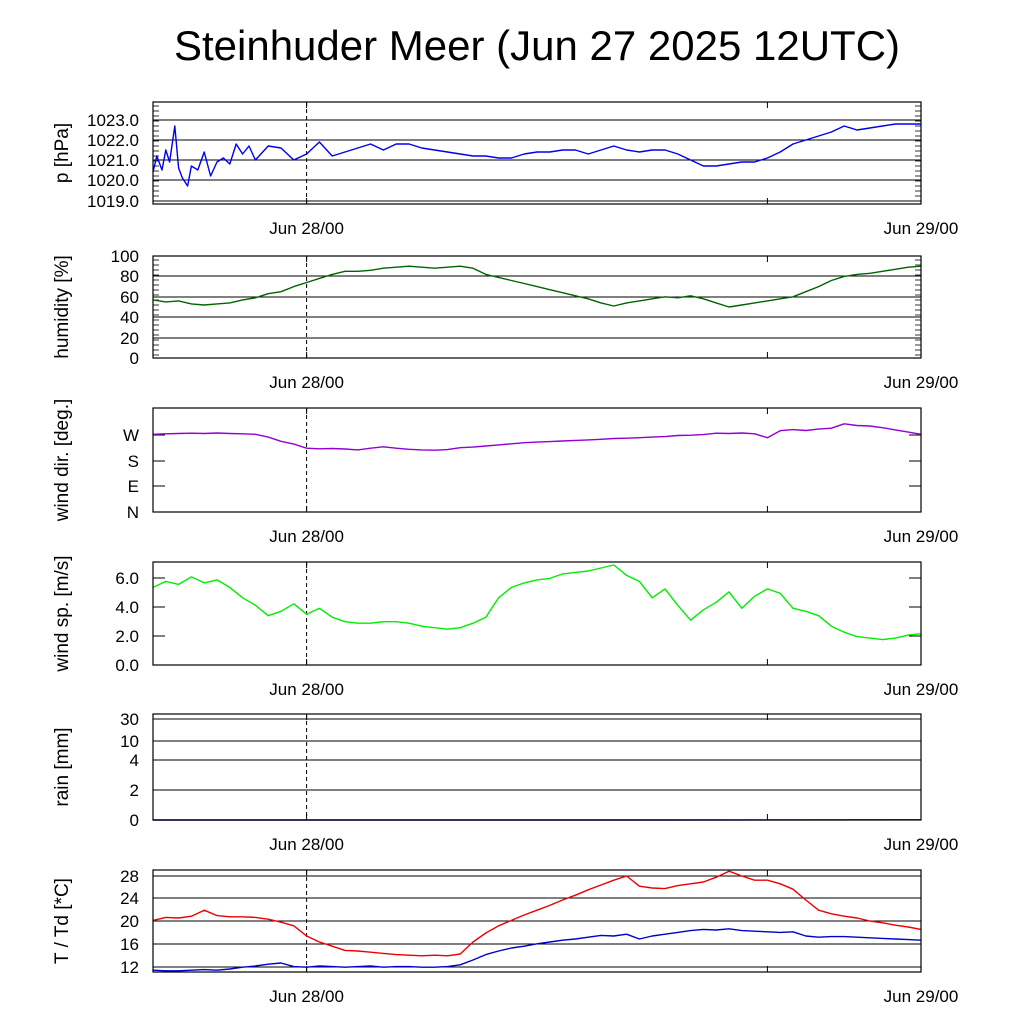 The width and height of the screenshot is (1024, 1024). What do you see at coordinates (62, 921) in the screenshot?
I see `y-axis-label: T / Td [*C]` at bounding box center [62, 921].